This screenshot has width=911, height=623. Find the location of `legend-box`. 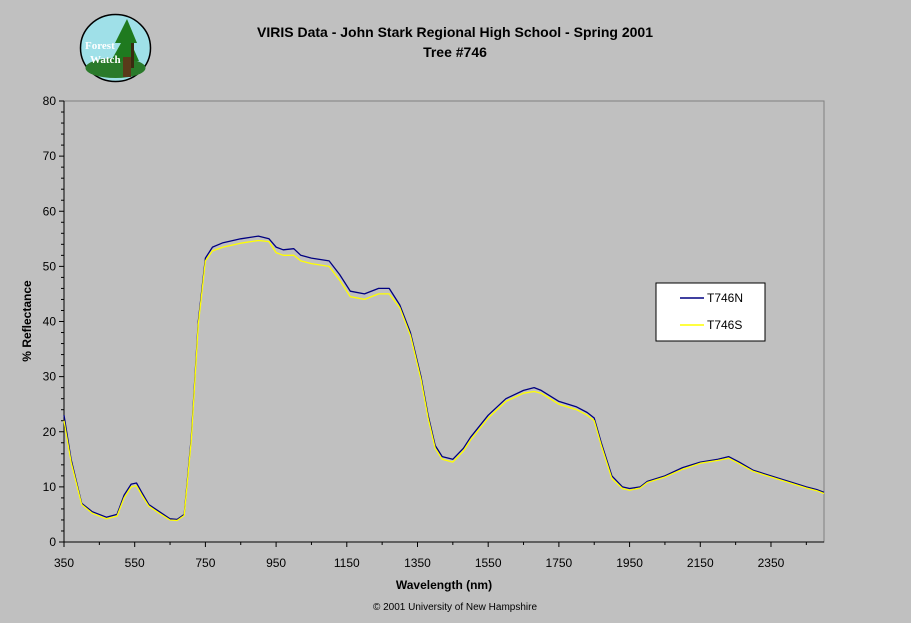

legend-box is located at coordinates (710, 312).